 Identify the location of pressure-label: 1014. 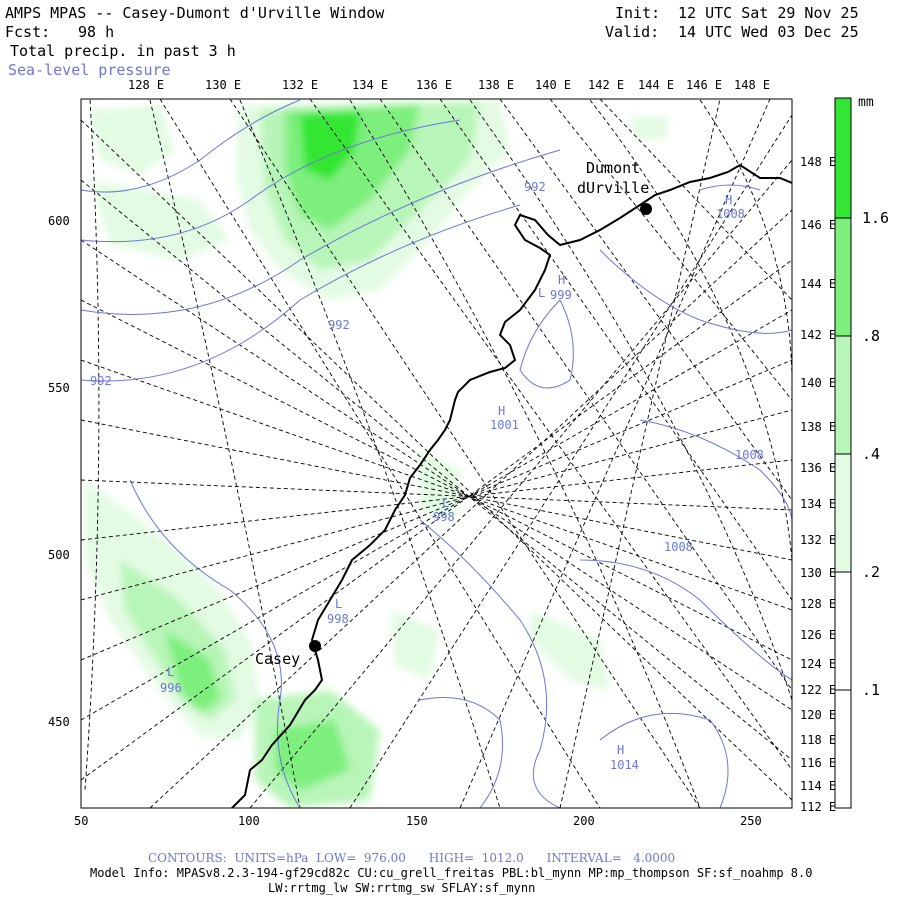
(624, 765).